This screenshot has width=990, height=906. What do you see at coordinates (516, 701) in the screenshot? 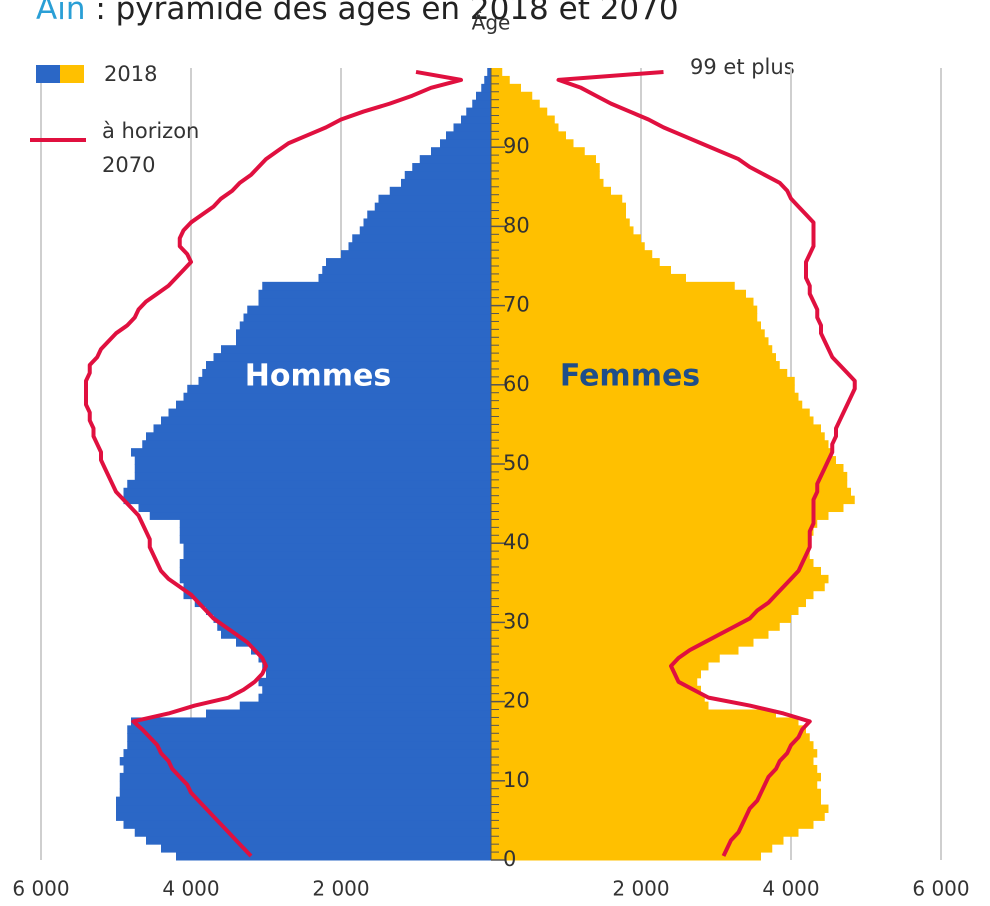
I see `y-tick-label: 20` at bounding box center [516, 701].